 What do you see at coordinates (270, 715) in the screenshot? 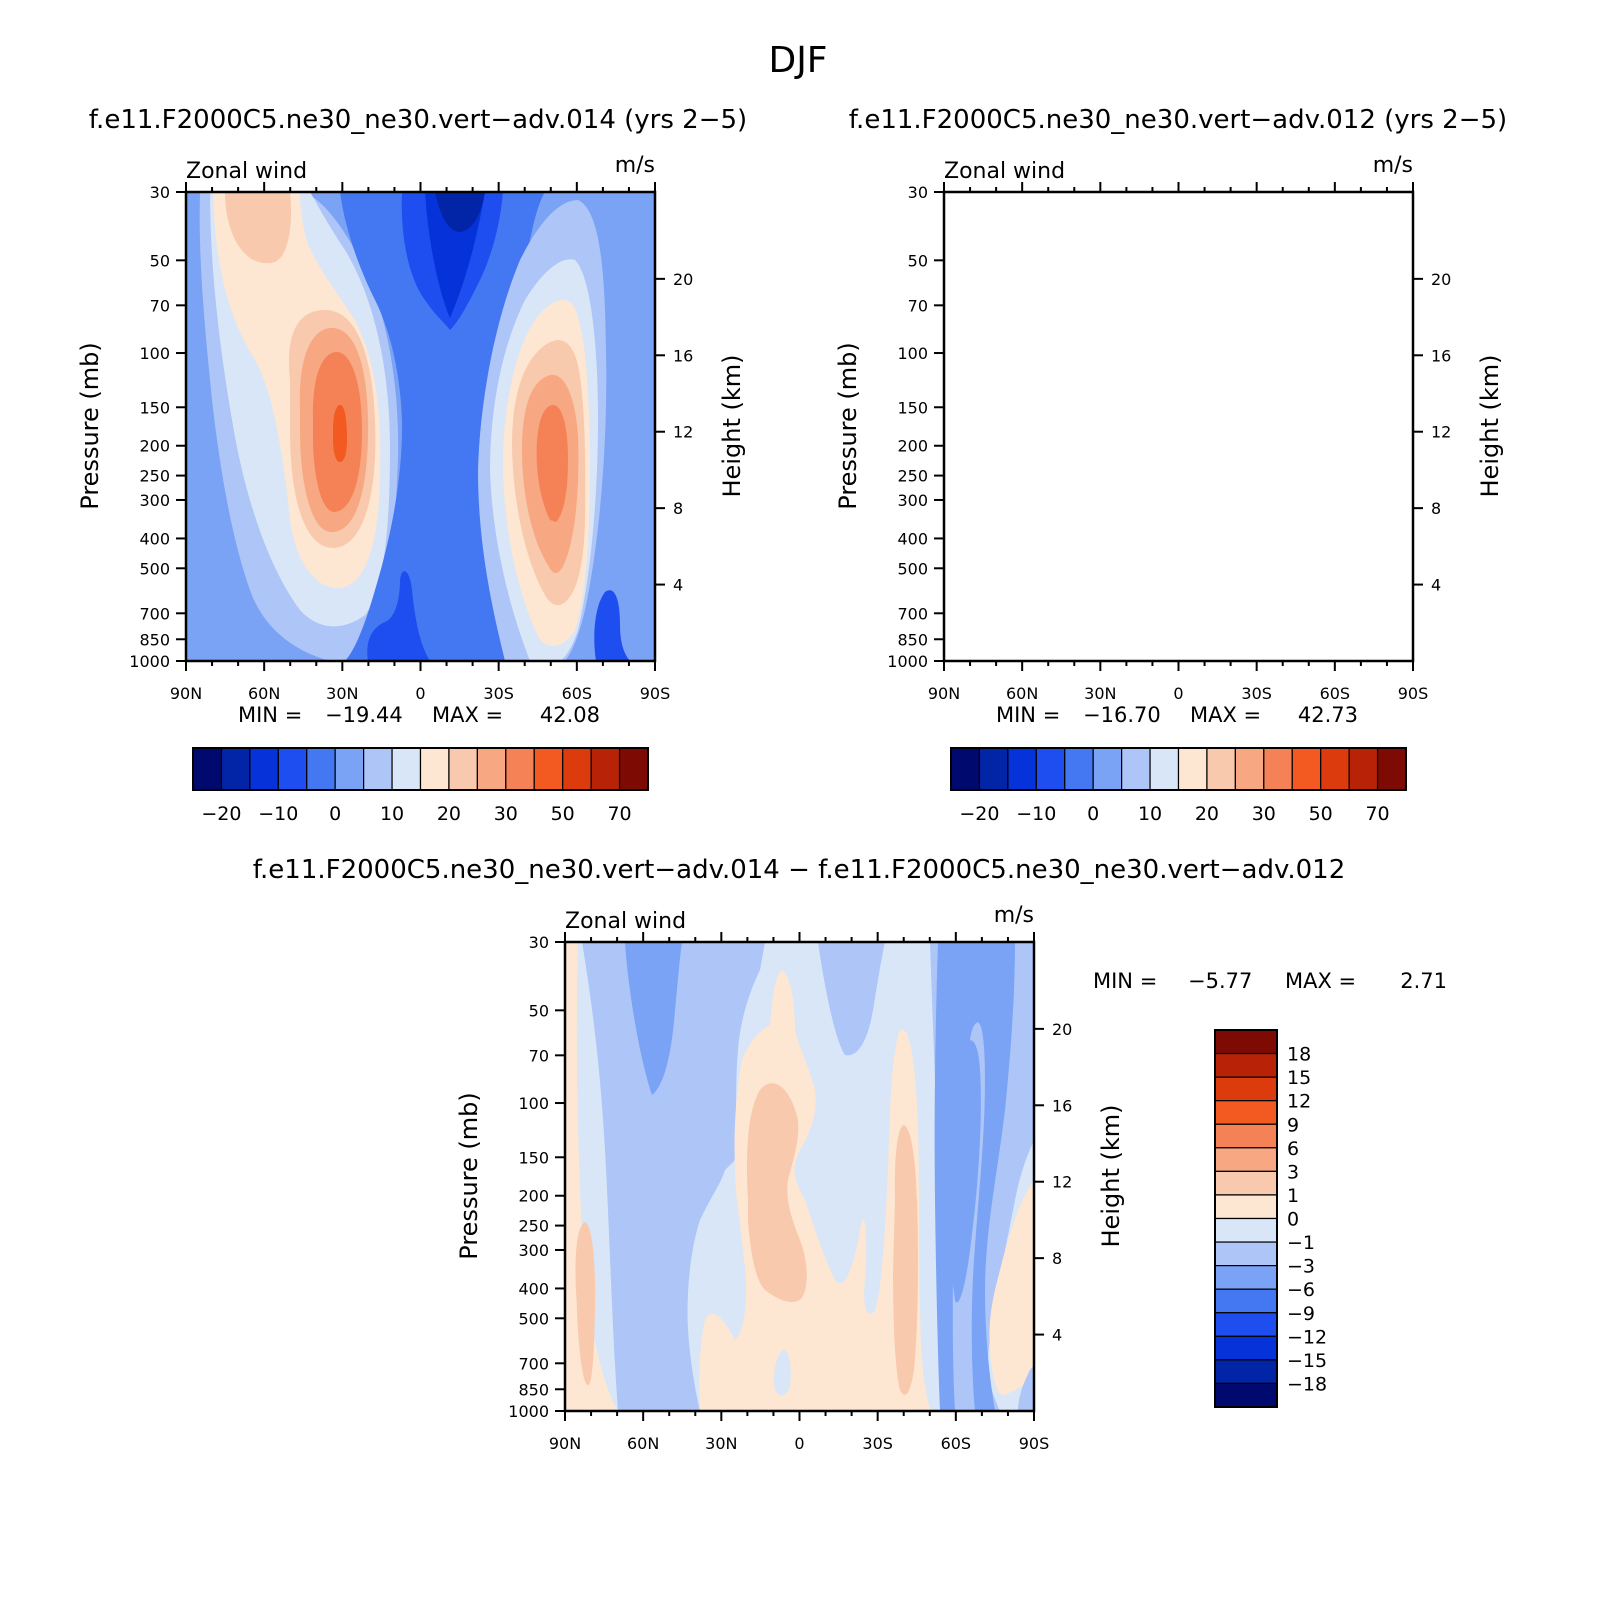
I see `panel-1-min-label: MIN =` at bounding box center [270, 715].